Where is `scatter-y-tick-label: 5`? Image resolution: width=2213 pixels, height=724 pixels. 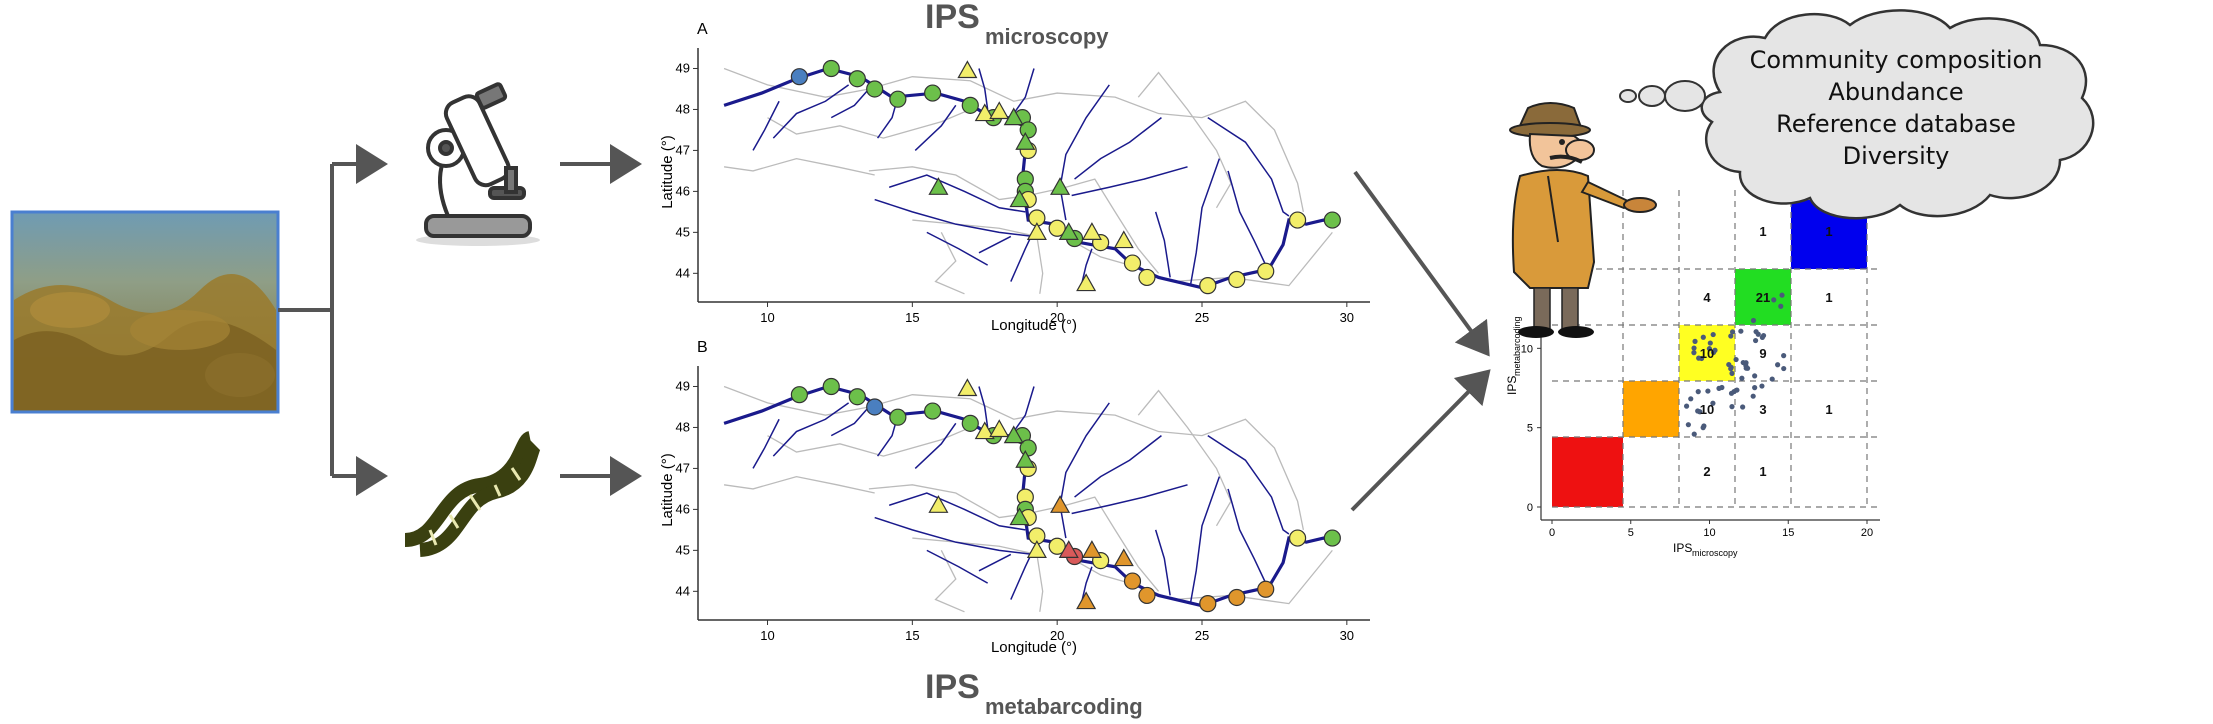
scatter-y-tick-label: 5 is located at coordinates (1530, 429).